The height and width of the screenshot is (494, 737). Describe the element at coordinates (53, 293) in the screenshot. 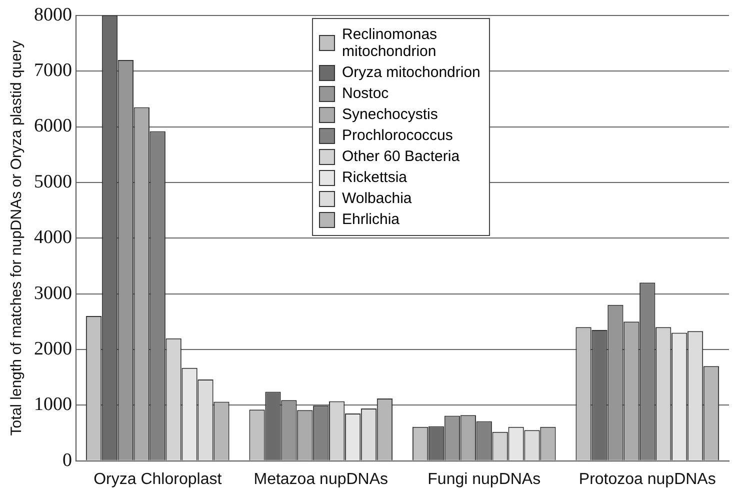

I see `y-tick-label: 3000` at that location.